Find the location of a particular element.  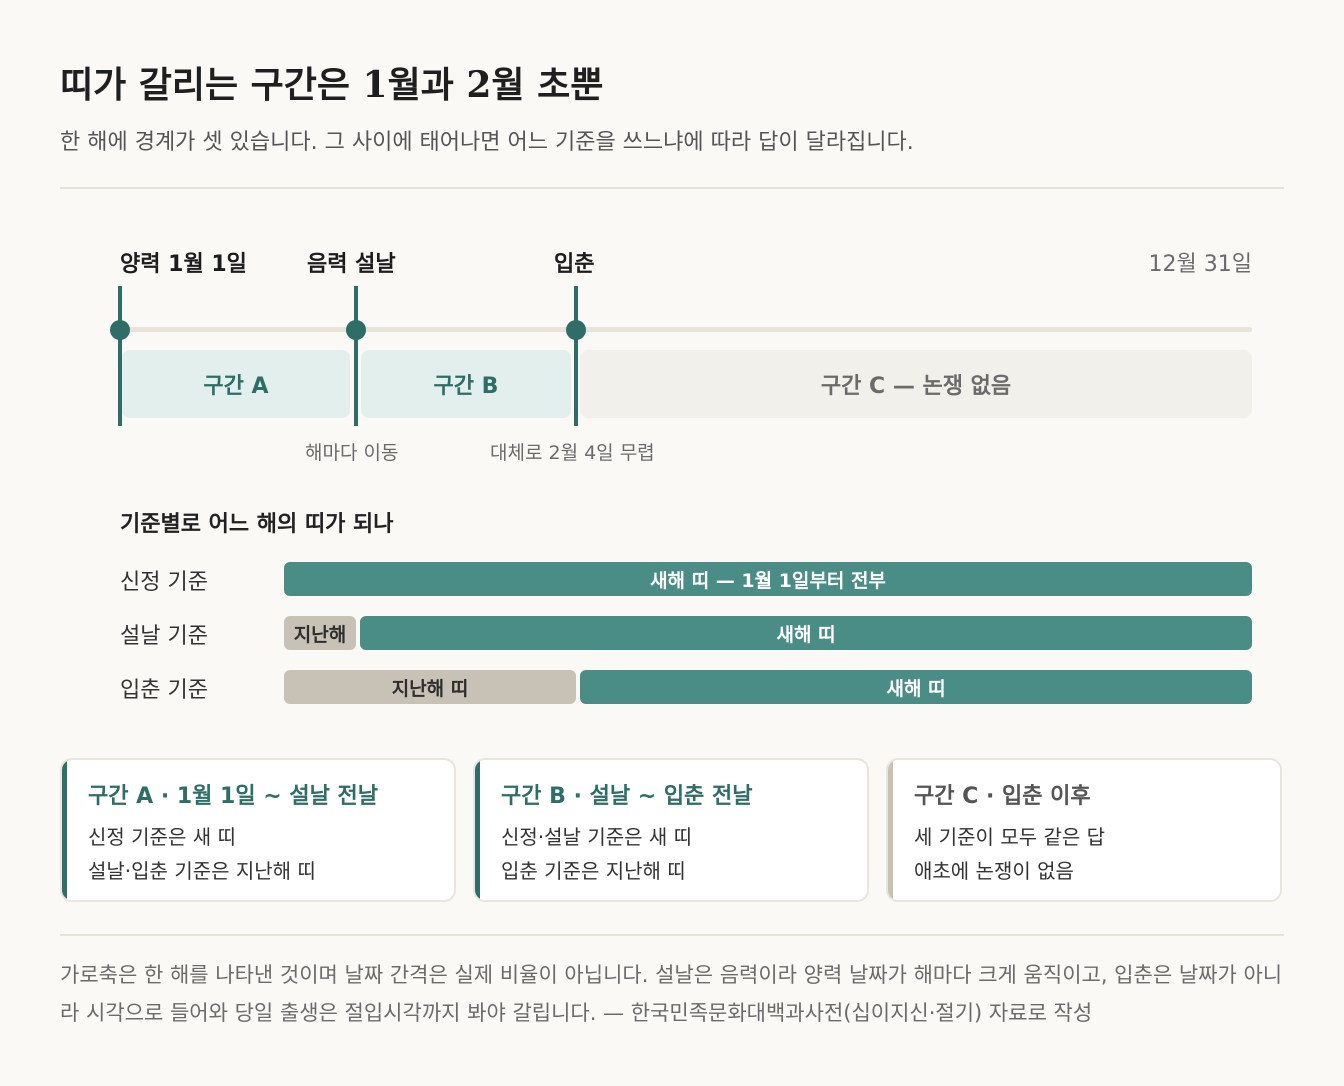

timeline-end-label: 12월 31일 is located at coordinates (1200, 264).